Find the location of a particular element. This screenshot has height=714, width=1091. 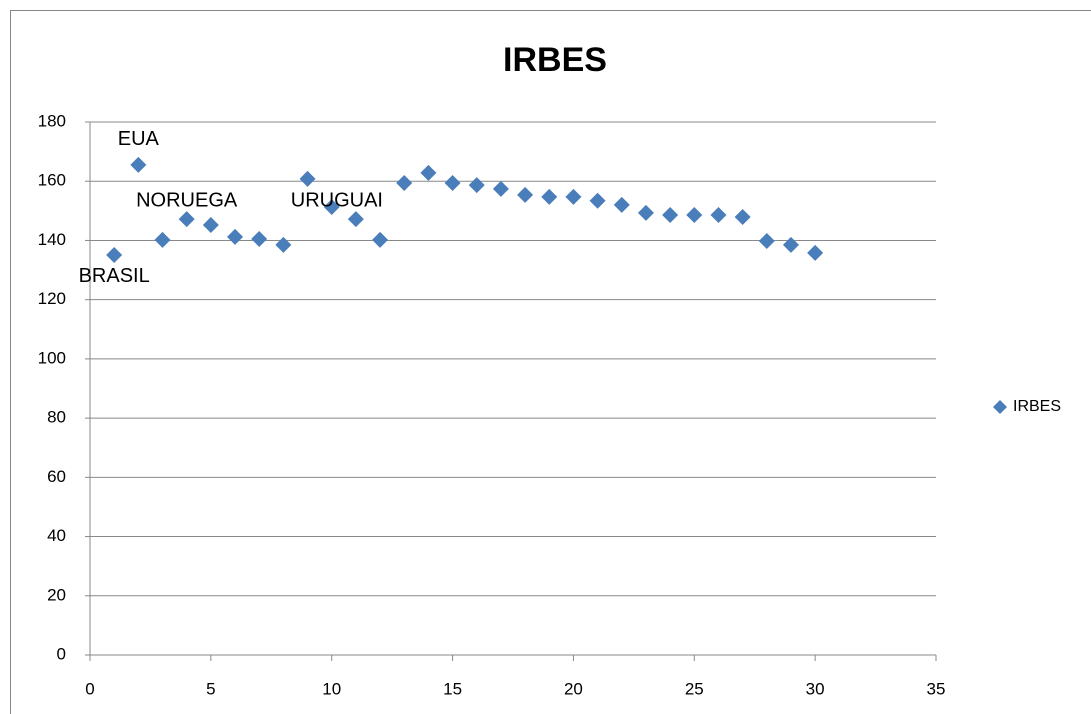

point-label: URUGUAI is located at coordinates (337, 200).